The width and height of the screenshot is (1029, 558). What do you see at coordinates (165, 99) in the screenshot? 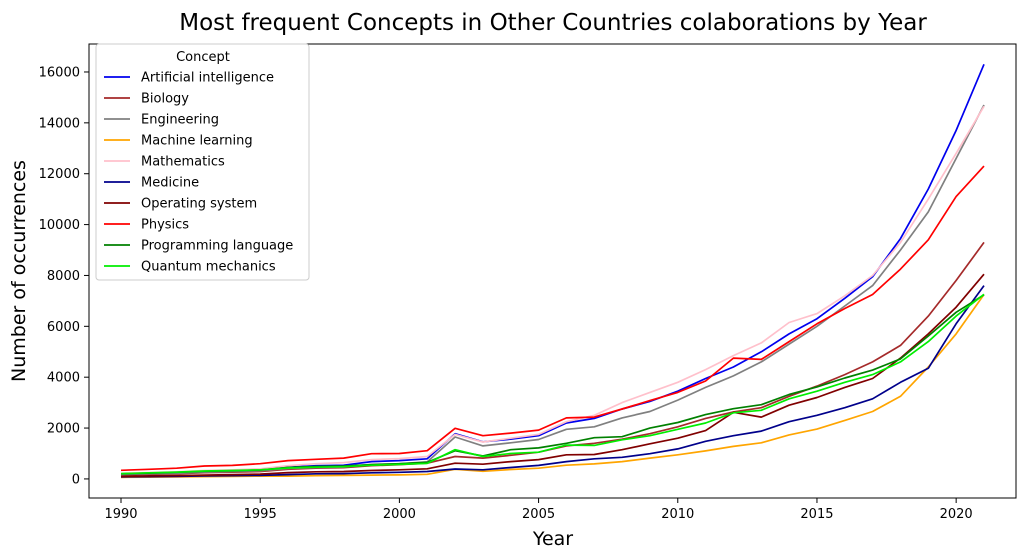
I see `legend-entry-label: Biology` at bounding box center [165, 99].